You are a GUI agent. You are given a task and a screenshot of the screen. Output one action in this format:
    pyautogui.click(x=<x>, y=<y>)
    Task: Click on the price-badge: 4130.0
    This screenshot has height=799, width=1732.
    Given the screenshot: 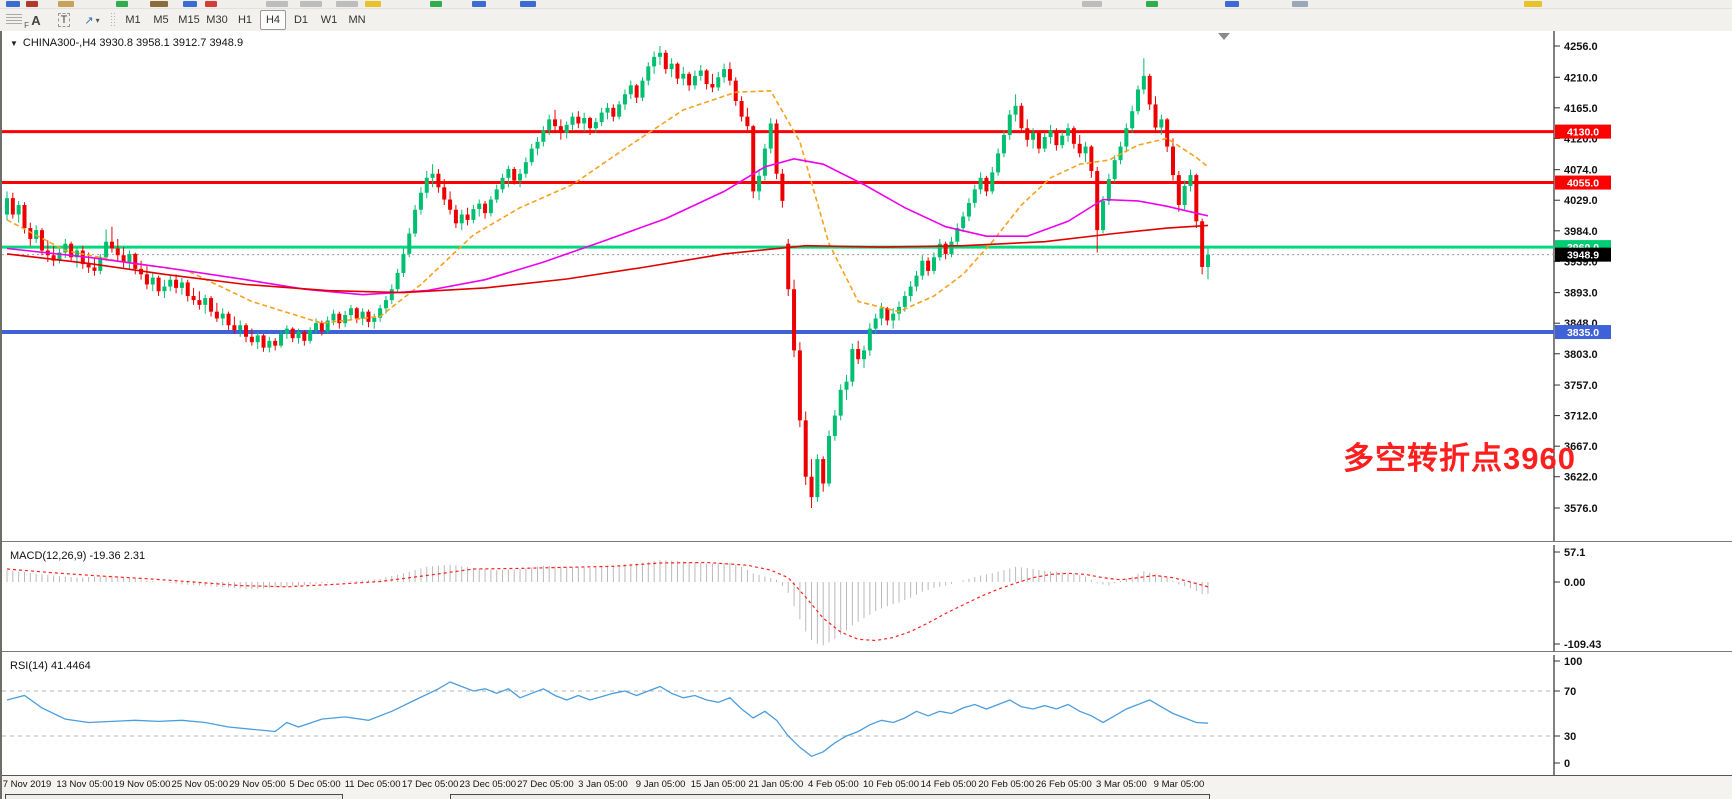 What is the action you would take?
    pyautogui.click(x=1583, y=131)
    